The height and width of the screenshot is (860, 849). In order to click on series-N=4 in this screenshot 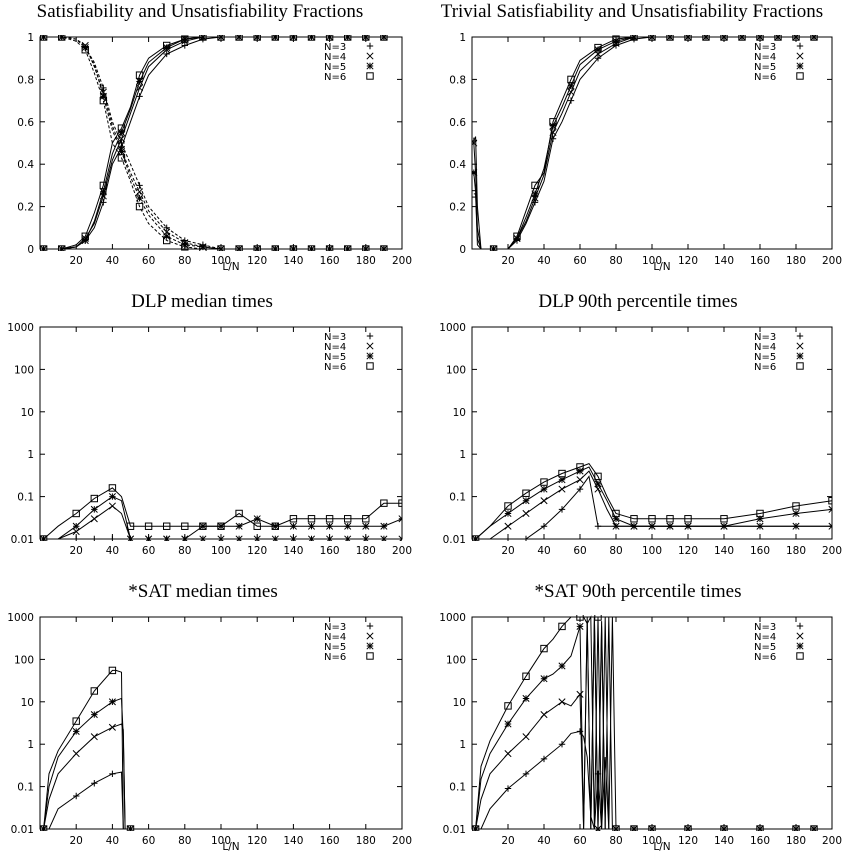, I will do `click(652, 505)`.